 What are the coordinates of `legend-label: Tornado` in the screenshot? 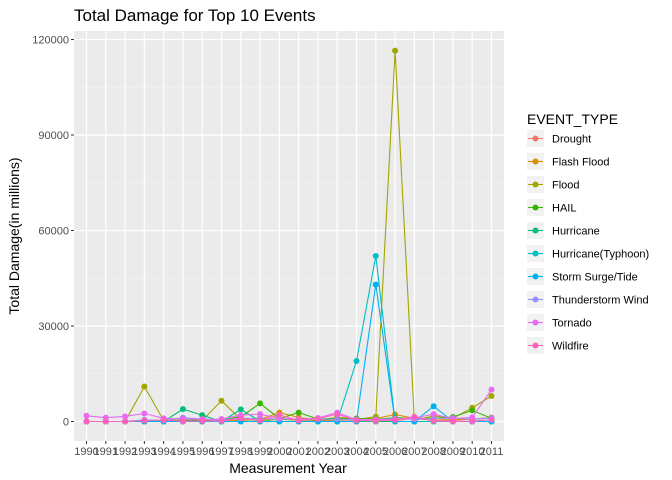 It's located at (572, 324).